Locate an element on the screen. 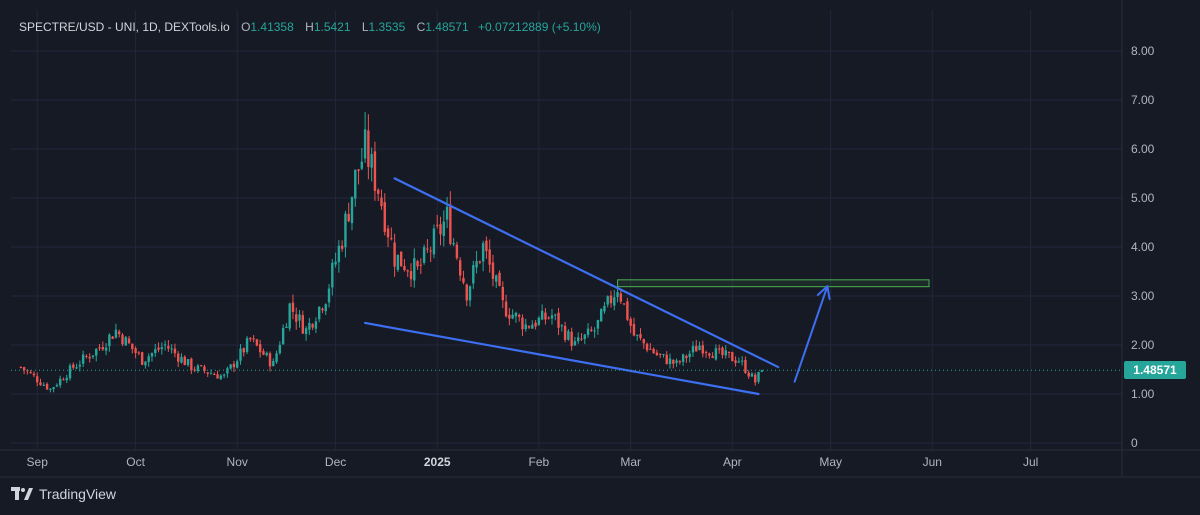 The height and width of the screenshot is (515, 1200). x-tick-label: Jun is located at coordinates (932, 462).